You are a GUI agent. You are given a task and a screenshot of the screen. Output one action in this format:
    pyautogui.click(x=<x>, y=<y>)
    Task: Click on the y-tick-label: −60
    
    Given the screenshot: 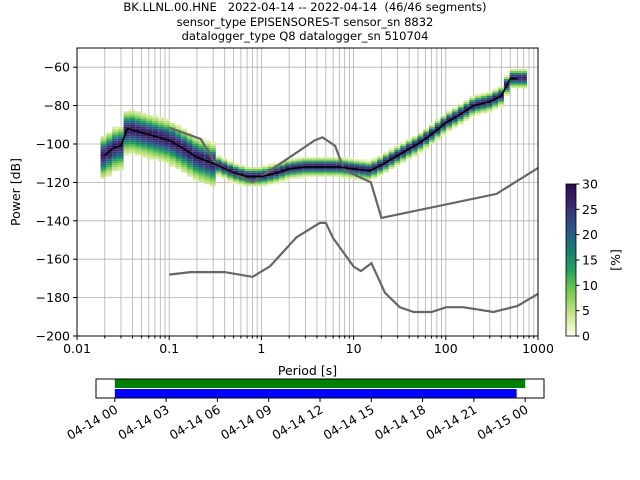 What is the action you would take?
    pyautogui.click(x=57, y=67)
    